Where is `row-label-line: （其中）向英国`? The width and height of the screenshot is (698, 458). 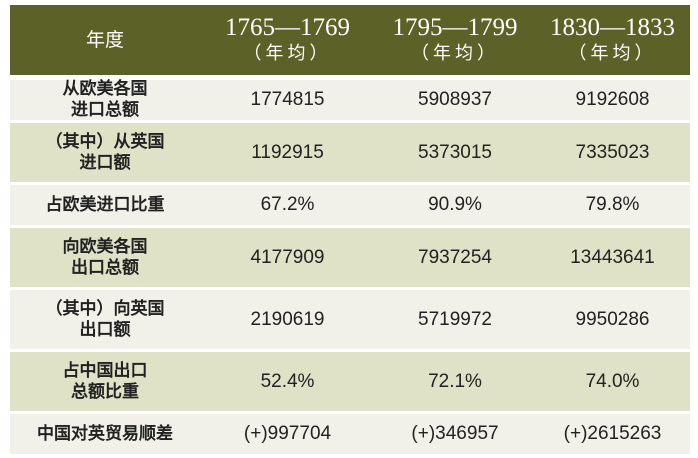
row-label-line: （其中）向英国 is located at coordinates (105, 308).